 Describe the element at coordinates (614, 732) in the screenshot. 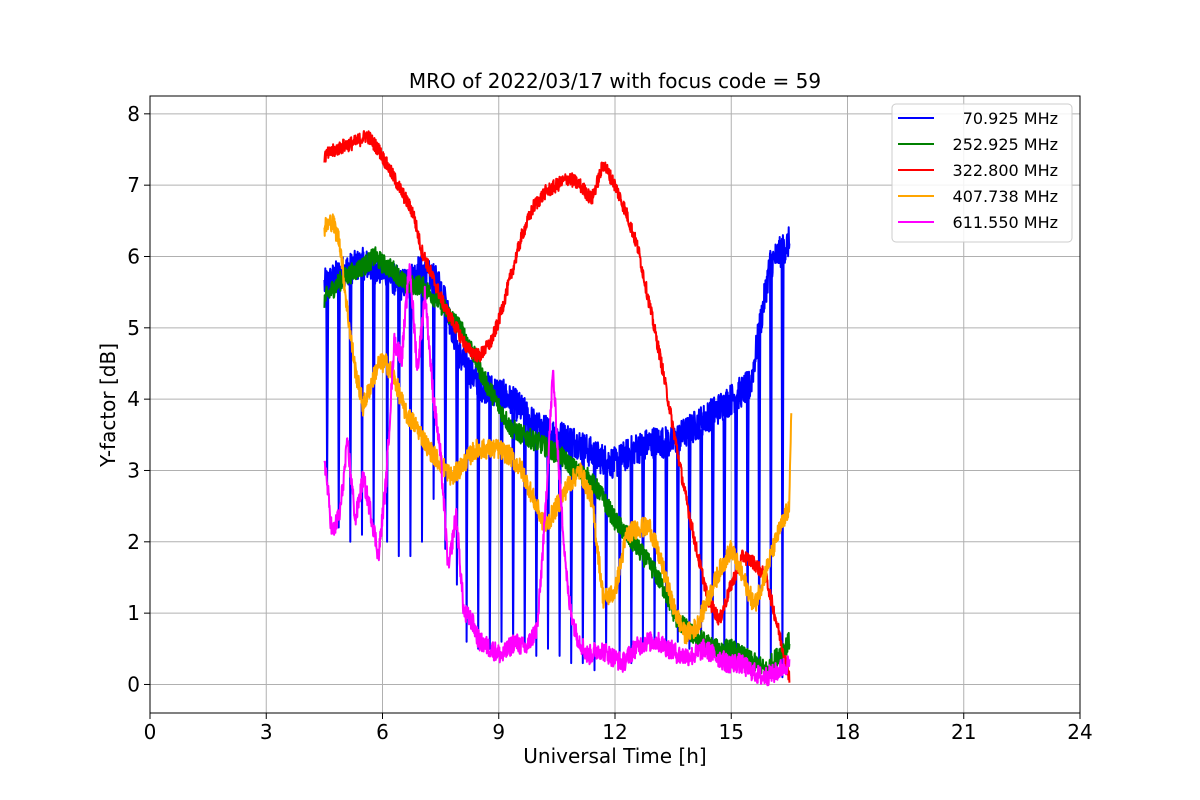

I see `x-tick-label: 12` at that location.